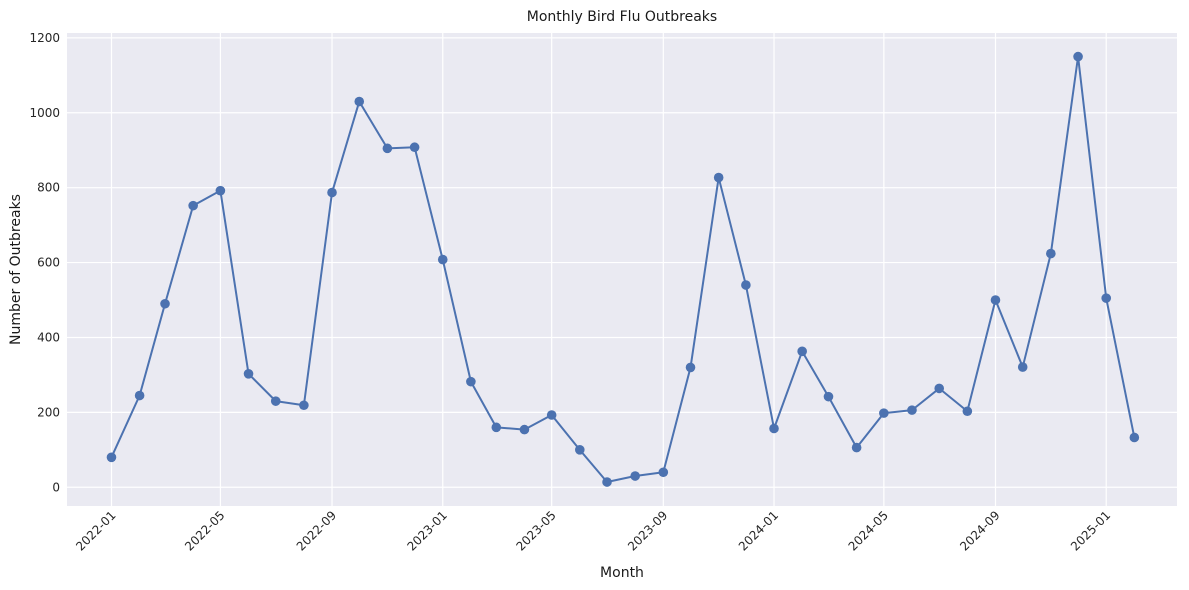 This screenshot has width=1189, height=590. I want to click on x-axis-label: Month, so click(622, 573).